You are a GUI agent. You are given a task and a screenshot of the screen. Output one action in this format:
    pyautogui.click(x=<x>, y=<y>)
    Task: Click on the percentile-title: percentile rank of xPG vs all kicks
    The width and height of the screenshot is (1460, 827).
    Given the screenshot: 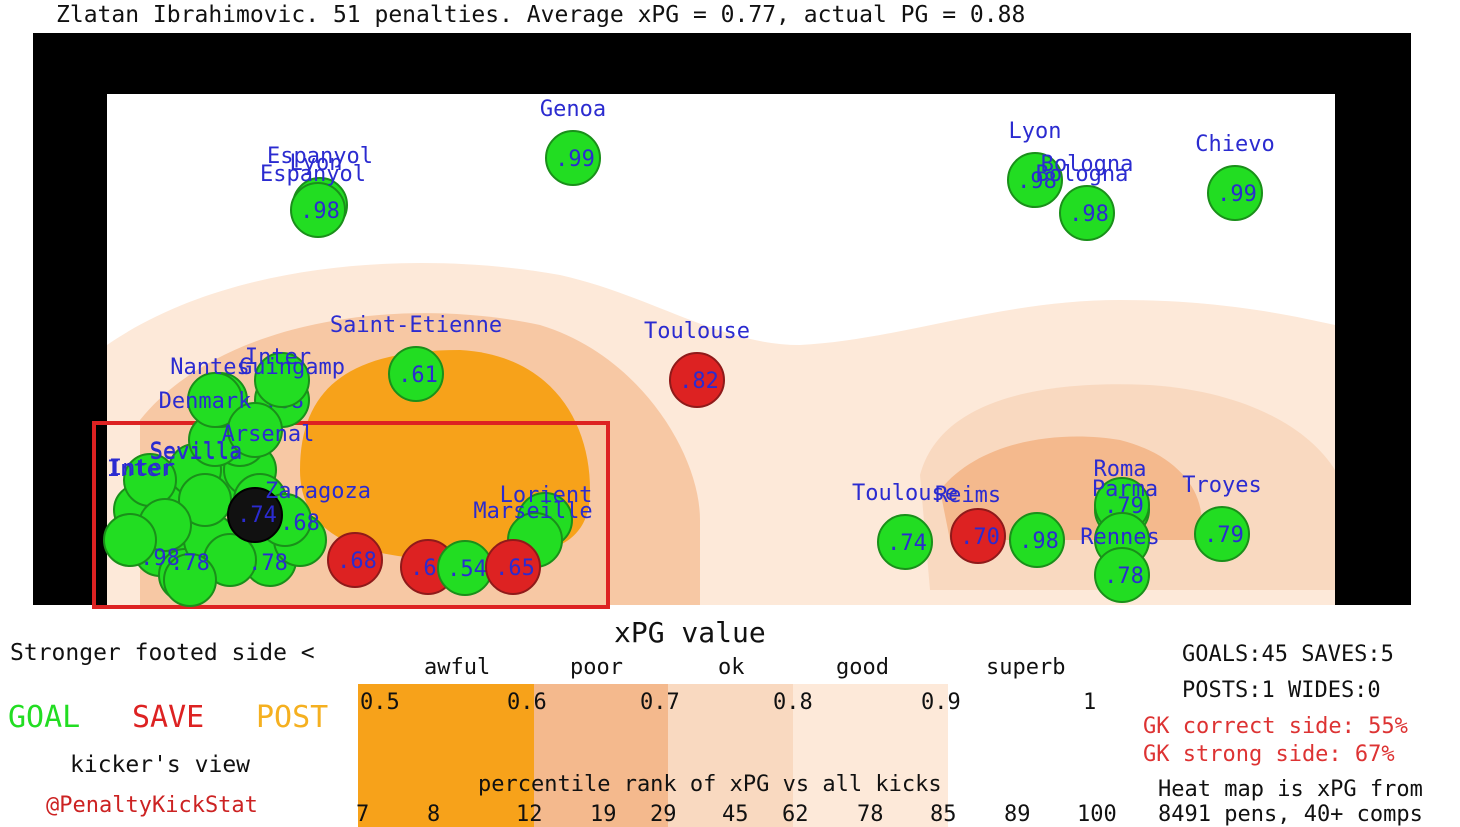 What is the action you would take?
    pyautogui.click(x=710, y=784)
    